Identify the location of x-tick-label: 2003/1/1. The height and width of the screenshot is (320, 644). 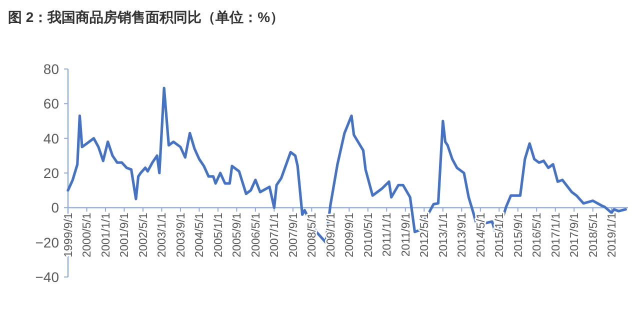
(162, 235).